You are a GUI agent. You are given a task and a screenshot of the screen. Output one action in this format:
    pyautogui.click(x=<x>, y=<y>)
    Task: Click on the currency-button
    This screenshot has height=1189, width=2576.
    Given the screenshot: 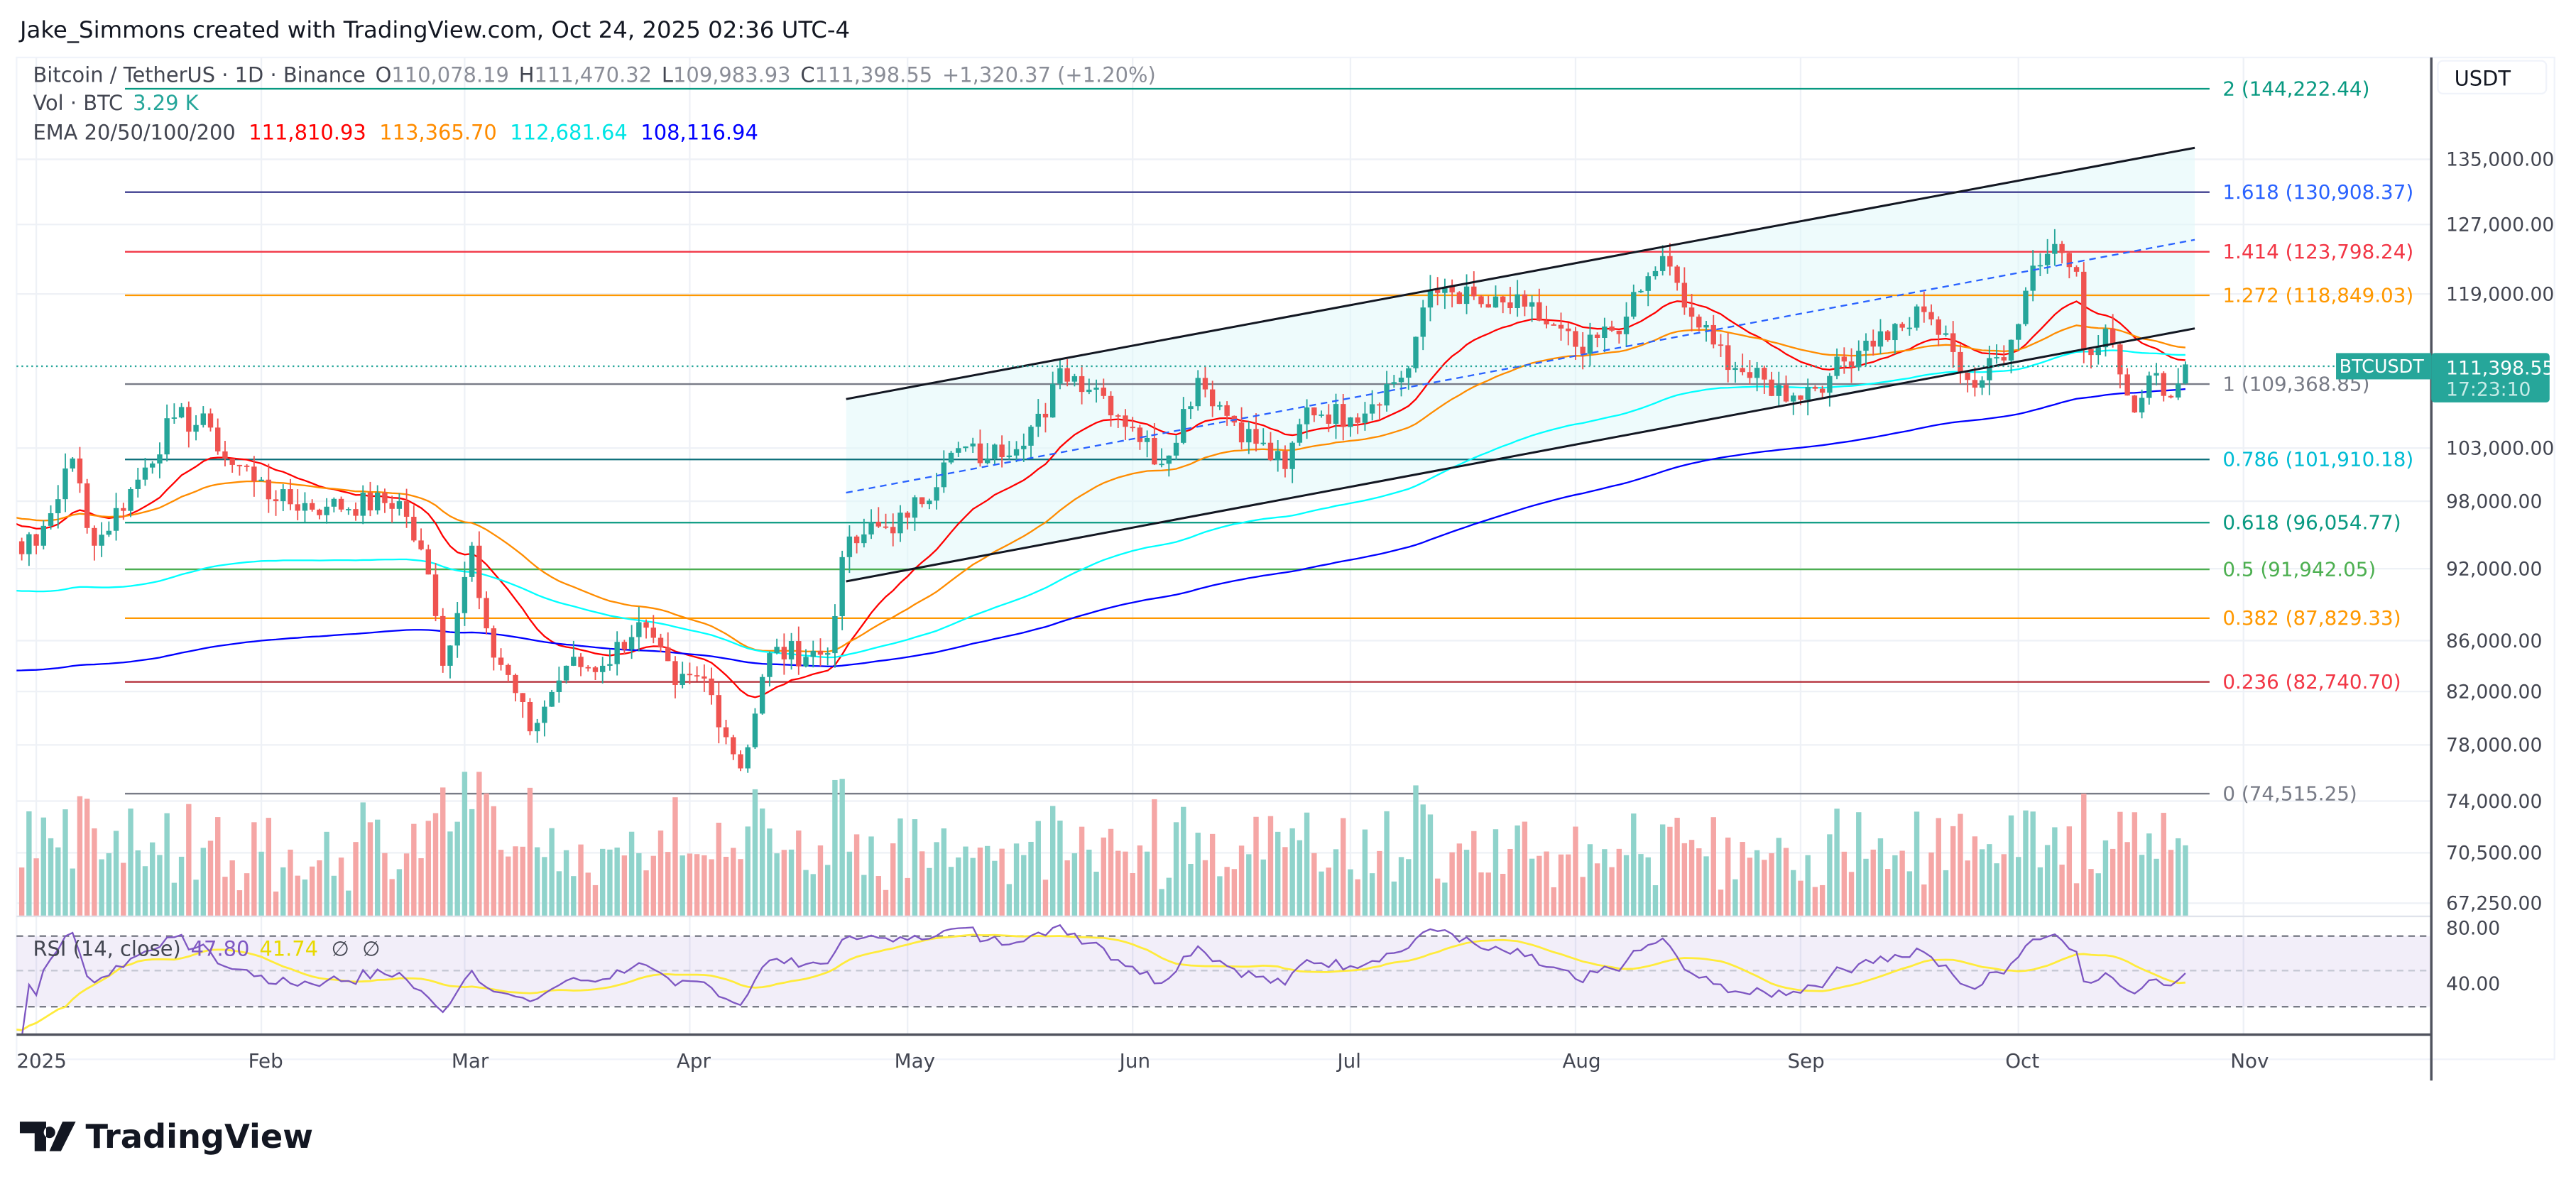 What is the action you would take?
    pyautogui.click(x=2492, y=77)
    